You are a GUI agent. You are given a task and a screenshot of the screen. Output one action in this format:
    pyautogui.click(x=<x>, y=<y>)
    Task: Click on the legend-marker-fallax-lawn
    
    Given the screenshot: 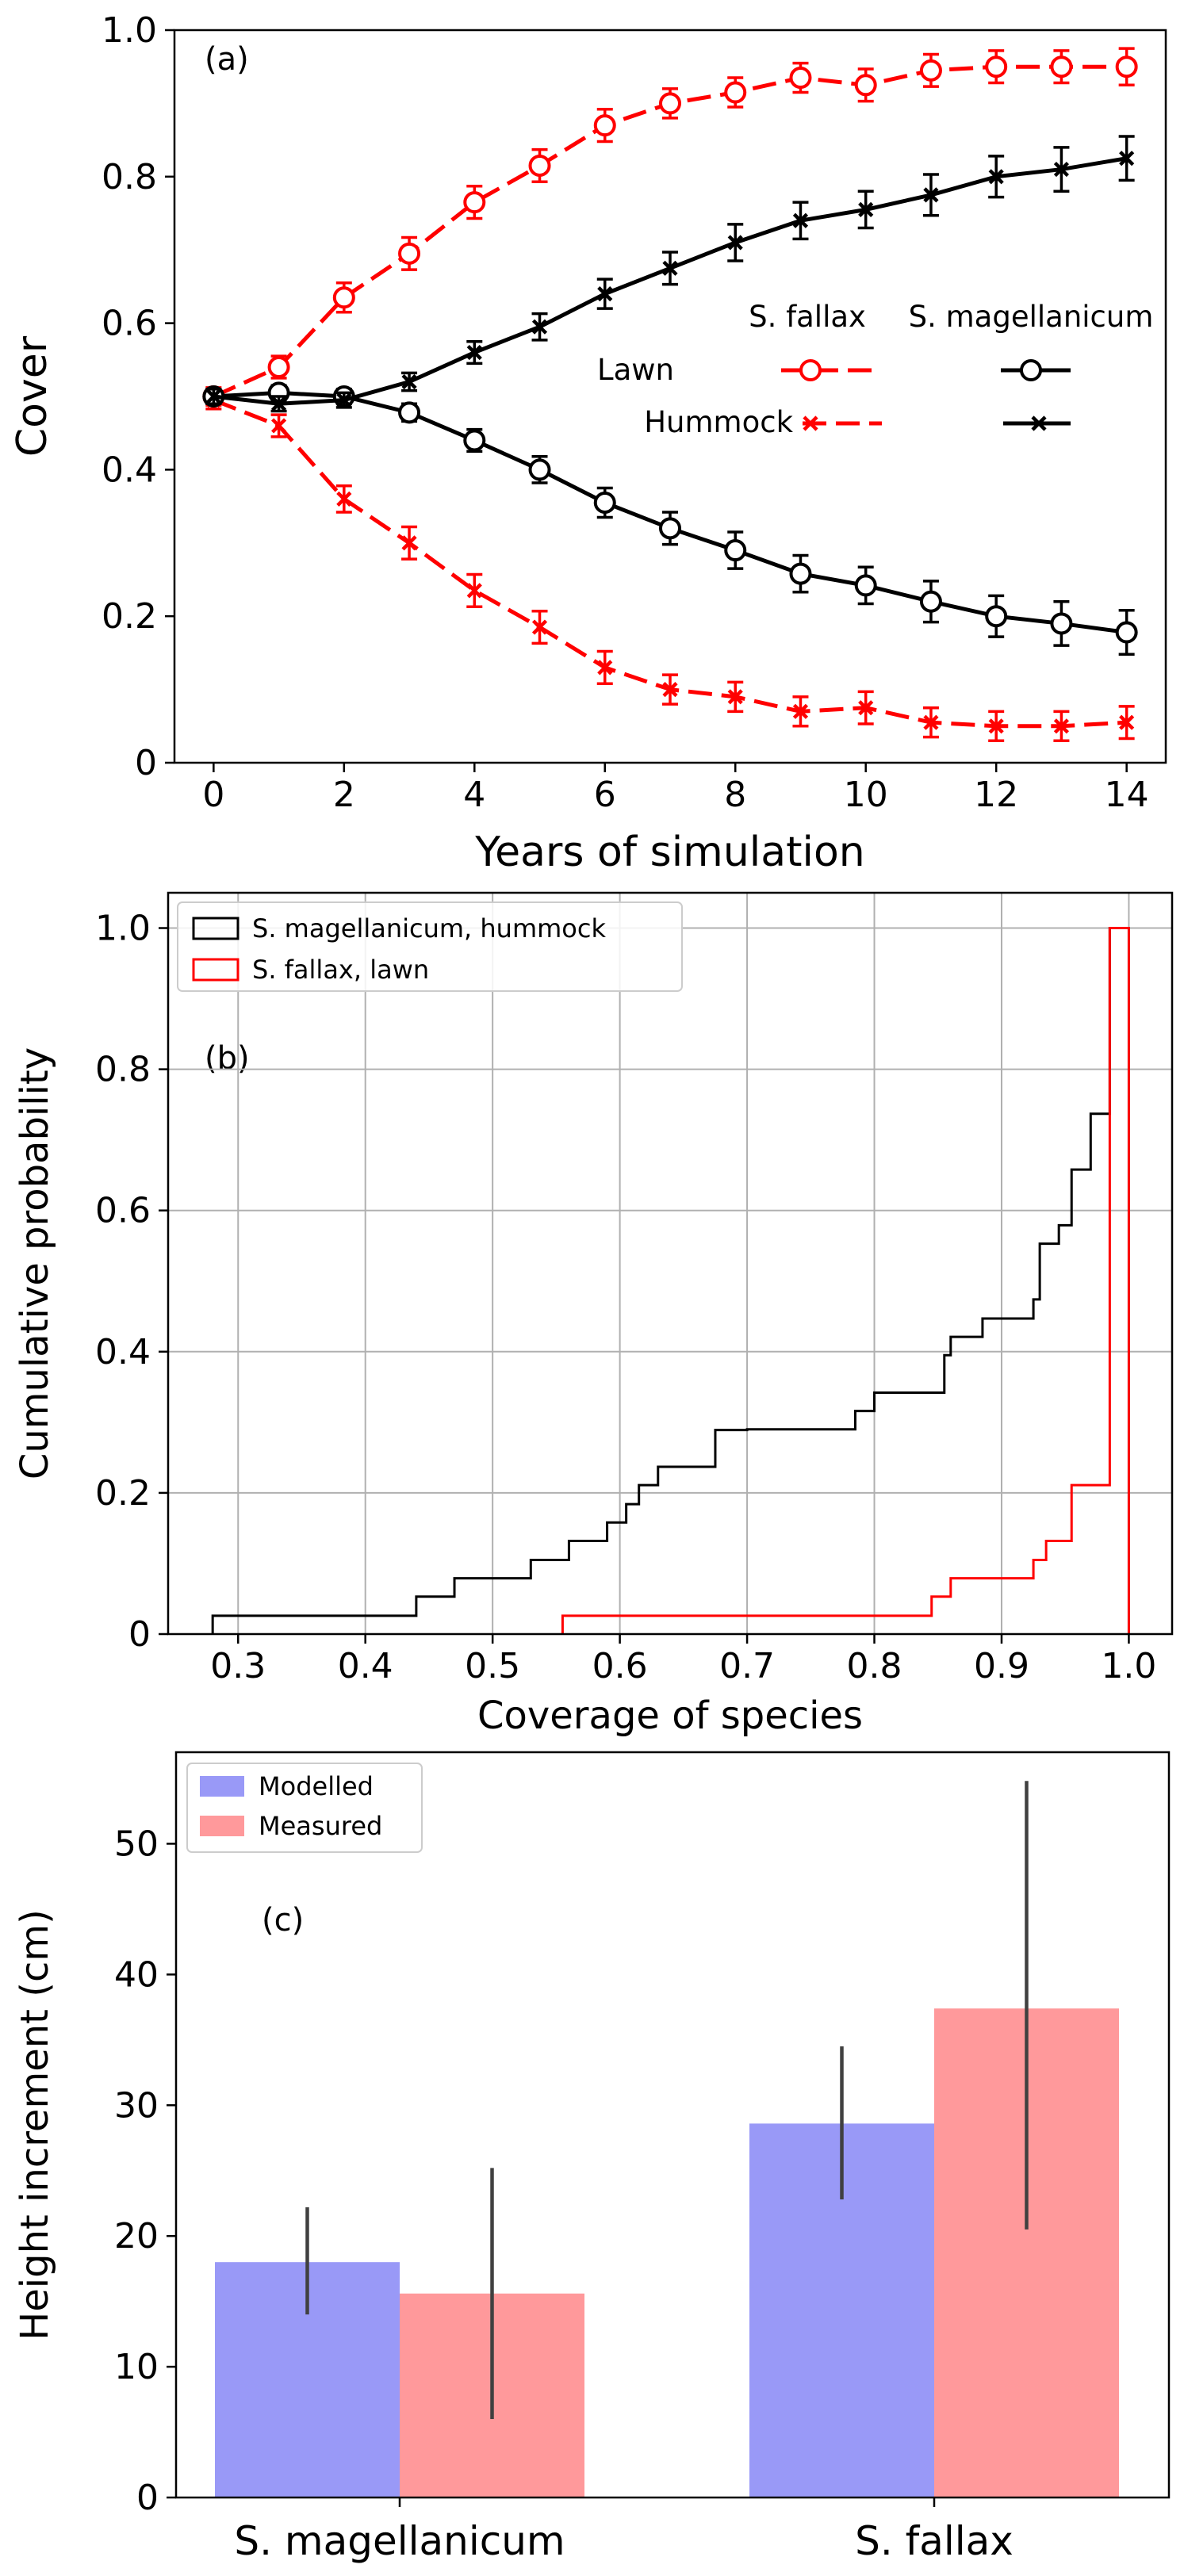 What is the action you would take?
    pyautogui.click(x=811, y=370)
    